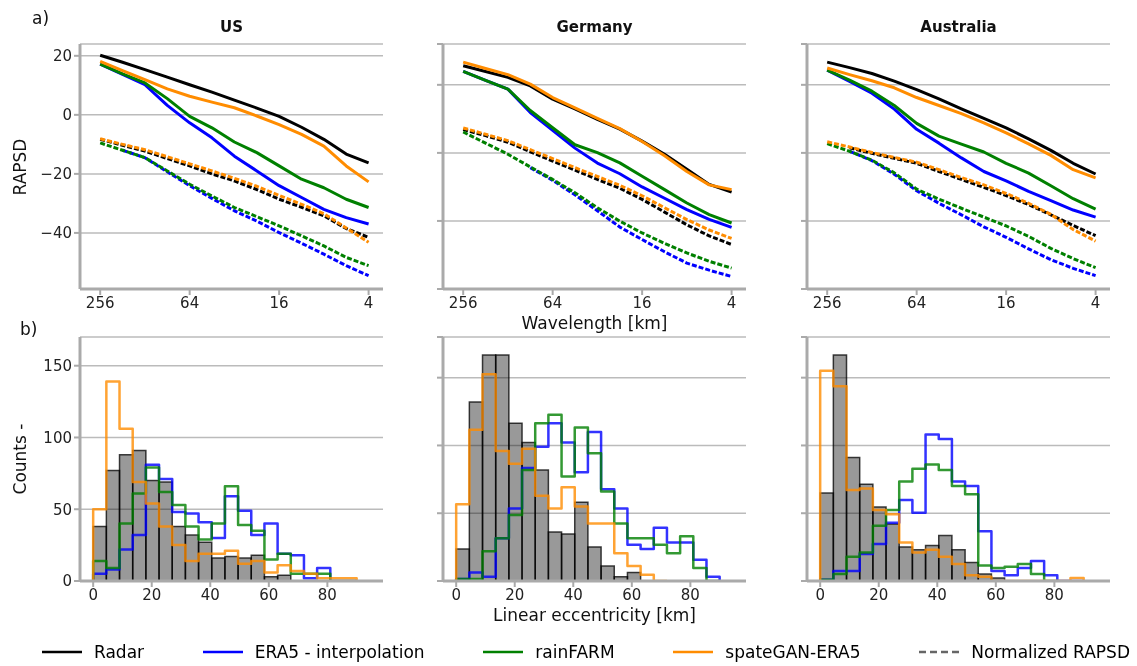 The height and width of the screenshot is (666, 1137). What do you see at coordinates (958, 27) in the screenshot?
I see `chart-title: Australia` at bounding box center [958, 27].